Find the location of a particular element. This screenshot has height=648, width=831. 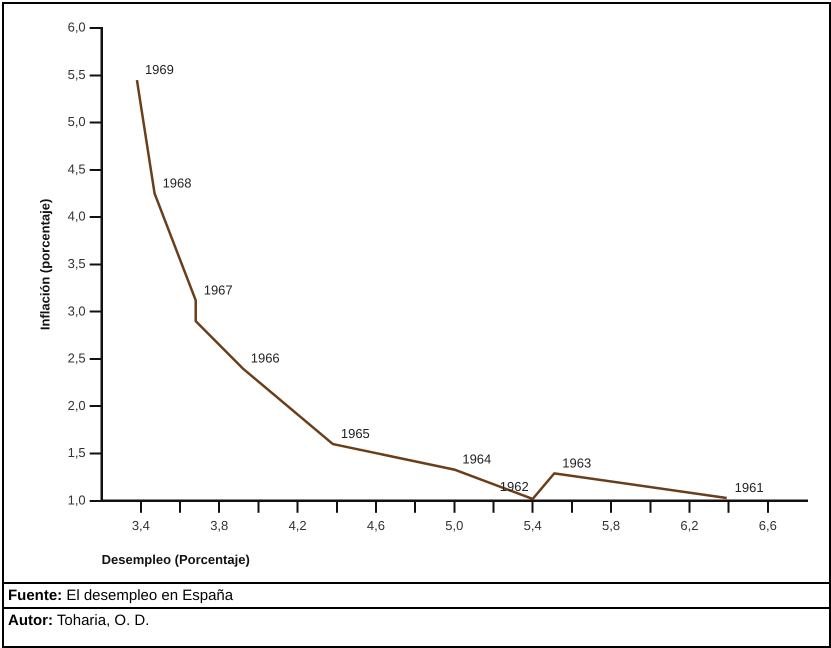

y-tick-label: 1,5 is located at coordinates (77, 452).